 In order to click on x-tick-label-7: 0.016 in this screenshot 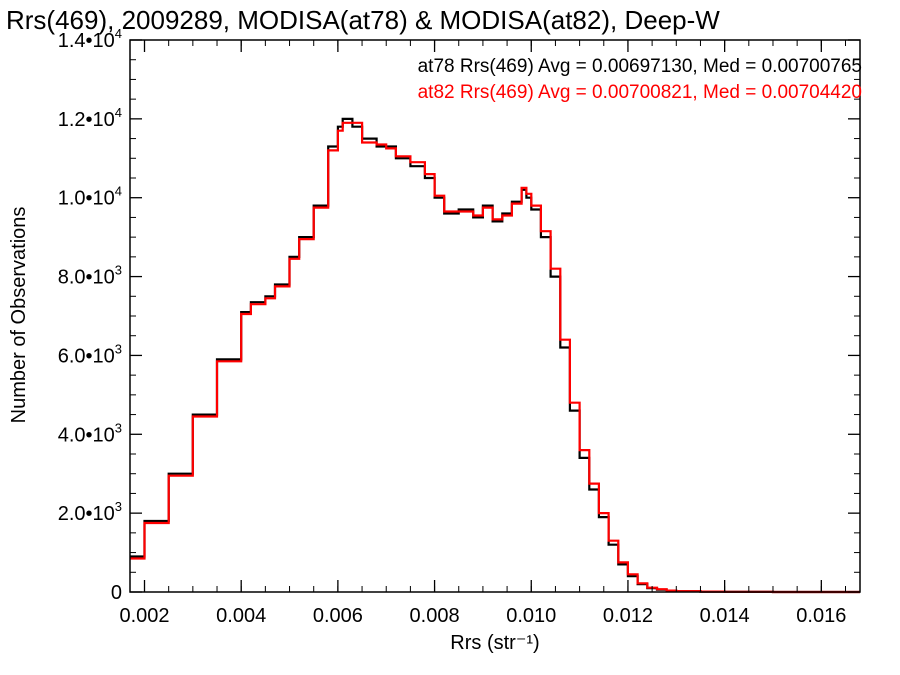, I will do `click(821, 616)`.